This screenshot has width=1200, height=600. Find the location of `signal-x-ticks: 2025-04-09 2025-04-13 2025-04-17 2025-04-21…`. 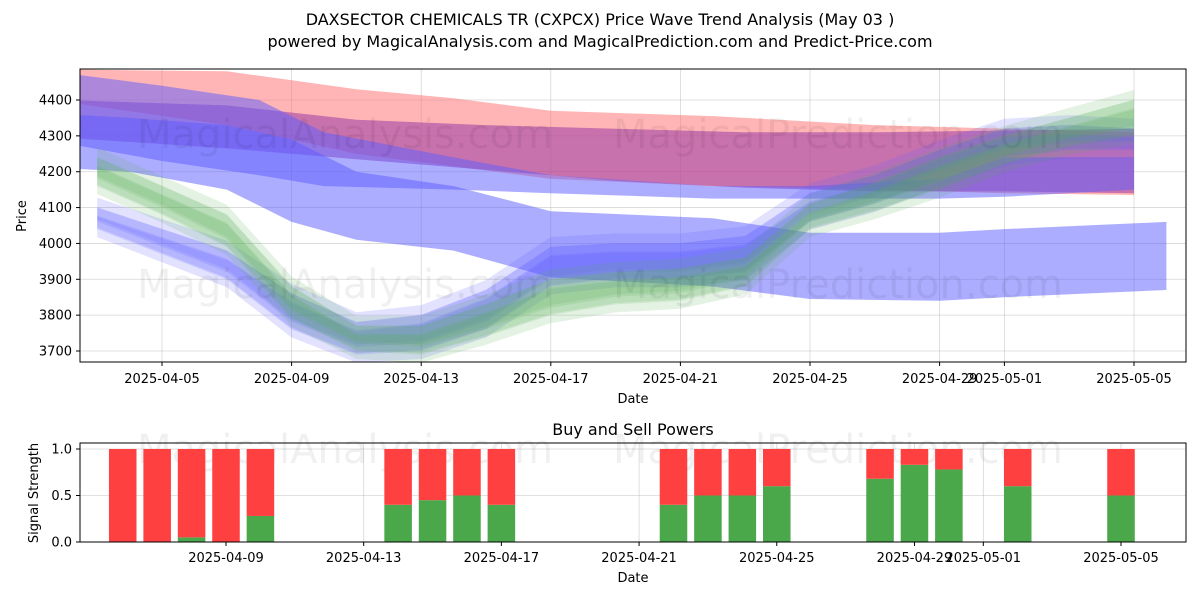

signal-x-ticks: 2025-04-09 2025-04-13 2025-04-17 2025-04-21… is located at coordinates (673, 554).